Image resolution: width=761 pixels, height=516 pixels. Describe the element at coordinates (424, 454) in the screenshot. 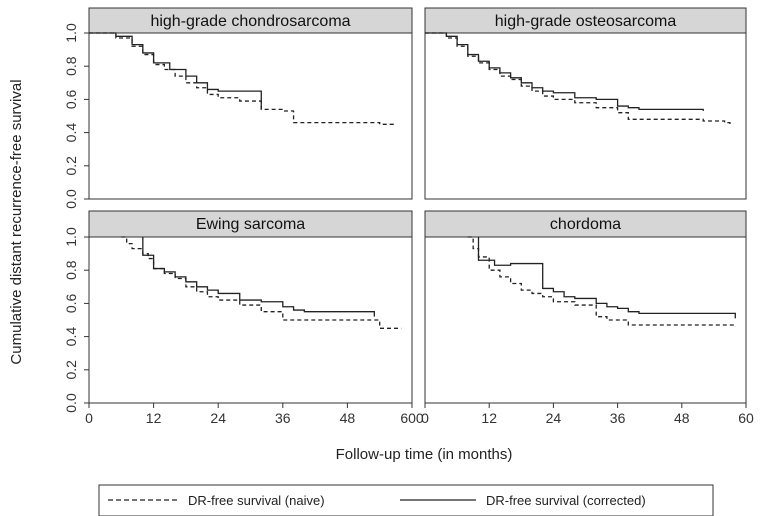

I see `x-axis-title: Follow-up time (in months)` at that location.